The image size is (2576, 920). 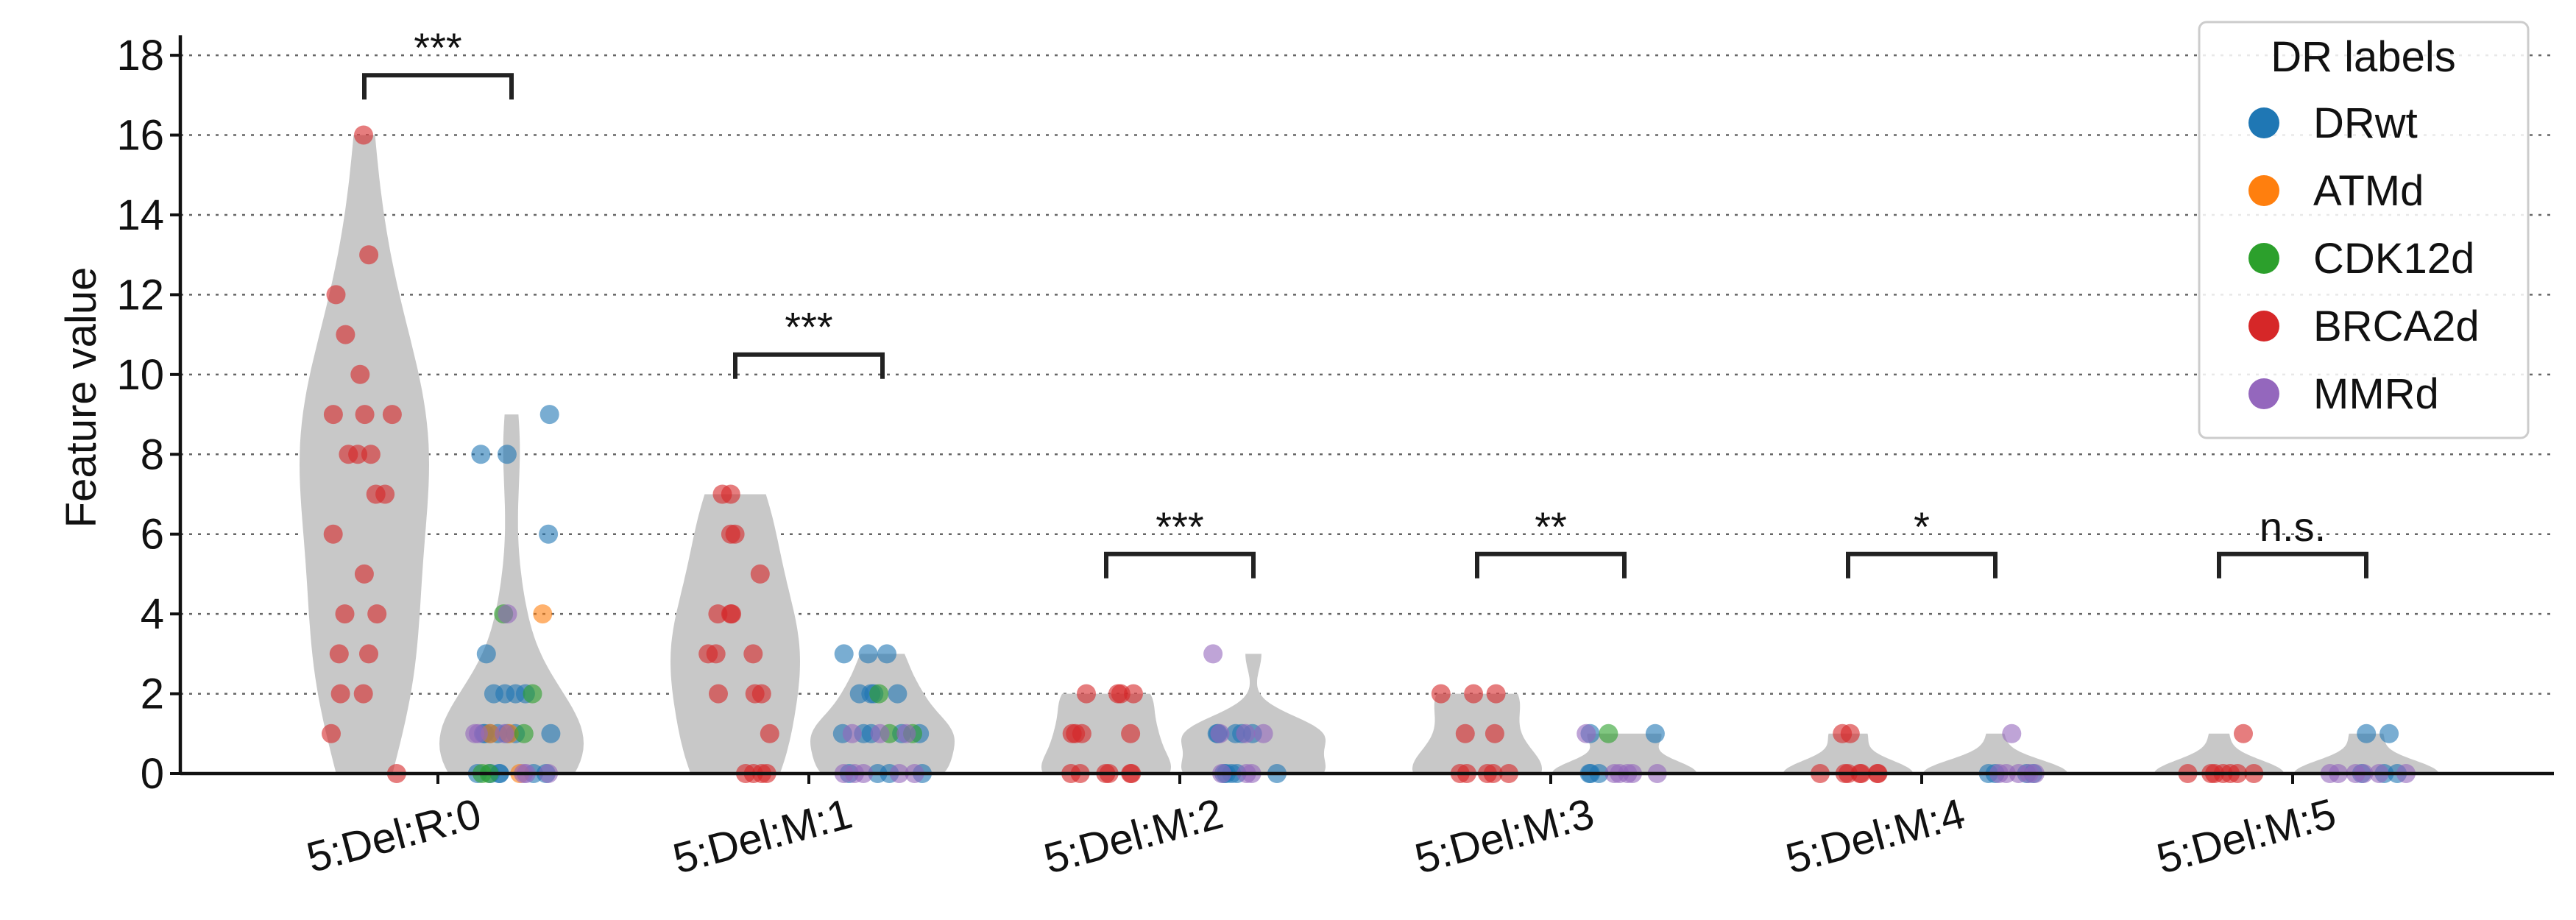 What do you see at coordinates (152, 614) in the screenshot?
I see `y-tick-label: 4` at bounding box center [152, 614].